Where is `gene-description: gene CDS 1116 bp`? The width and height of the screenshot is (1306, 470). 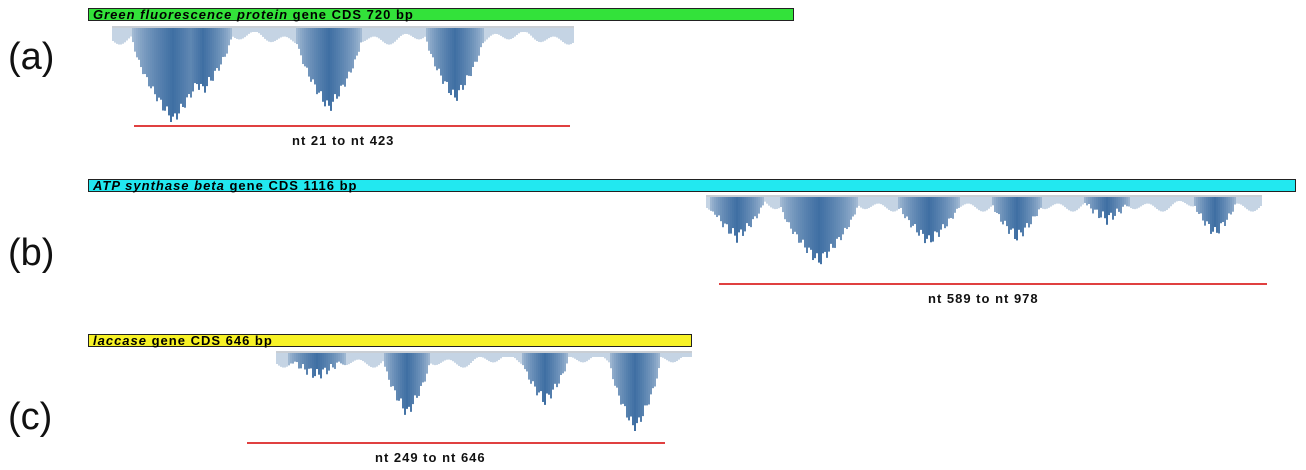 gene-description: gene CDS 1116 bp is located at coordinates (291, 185).